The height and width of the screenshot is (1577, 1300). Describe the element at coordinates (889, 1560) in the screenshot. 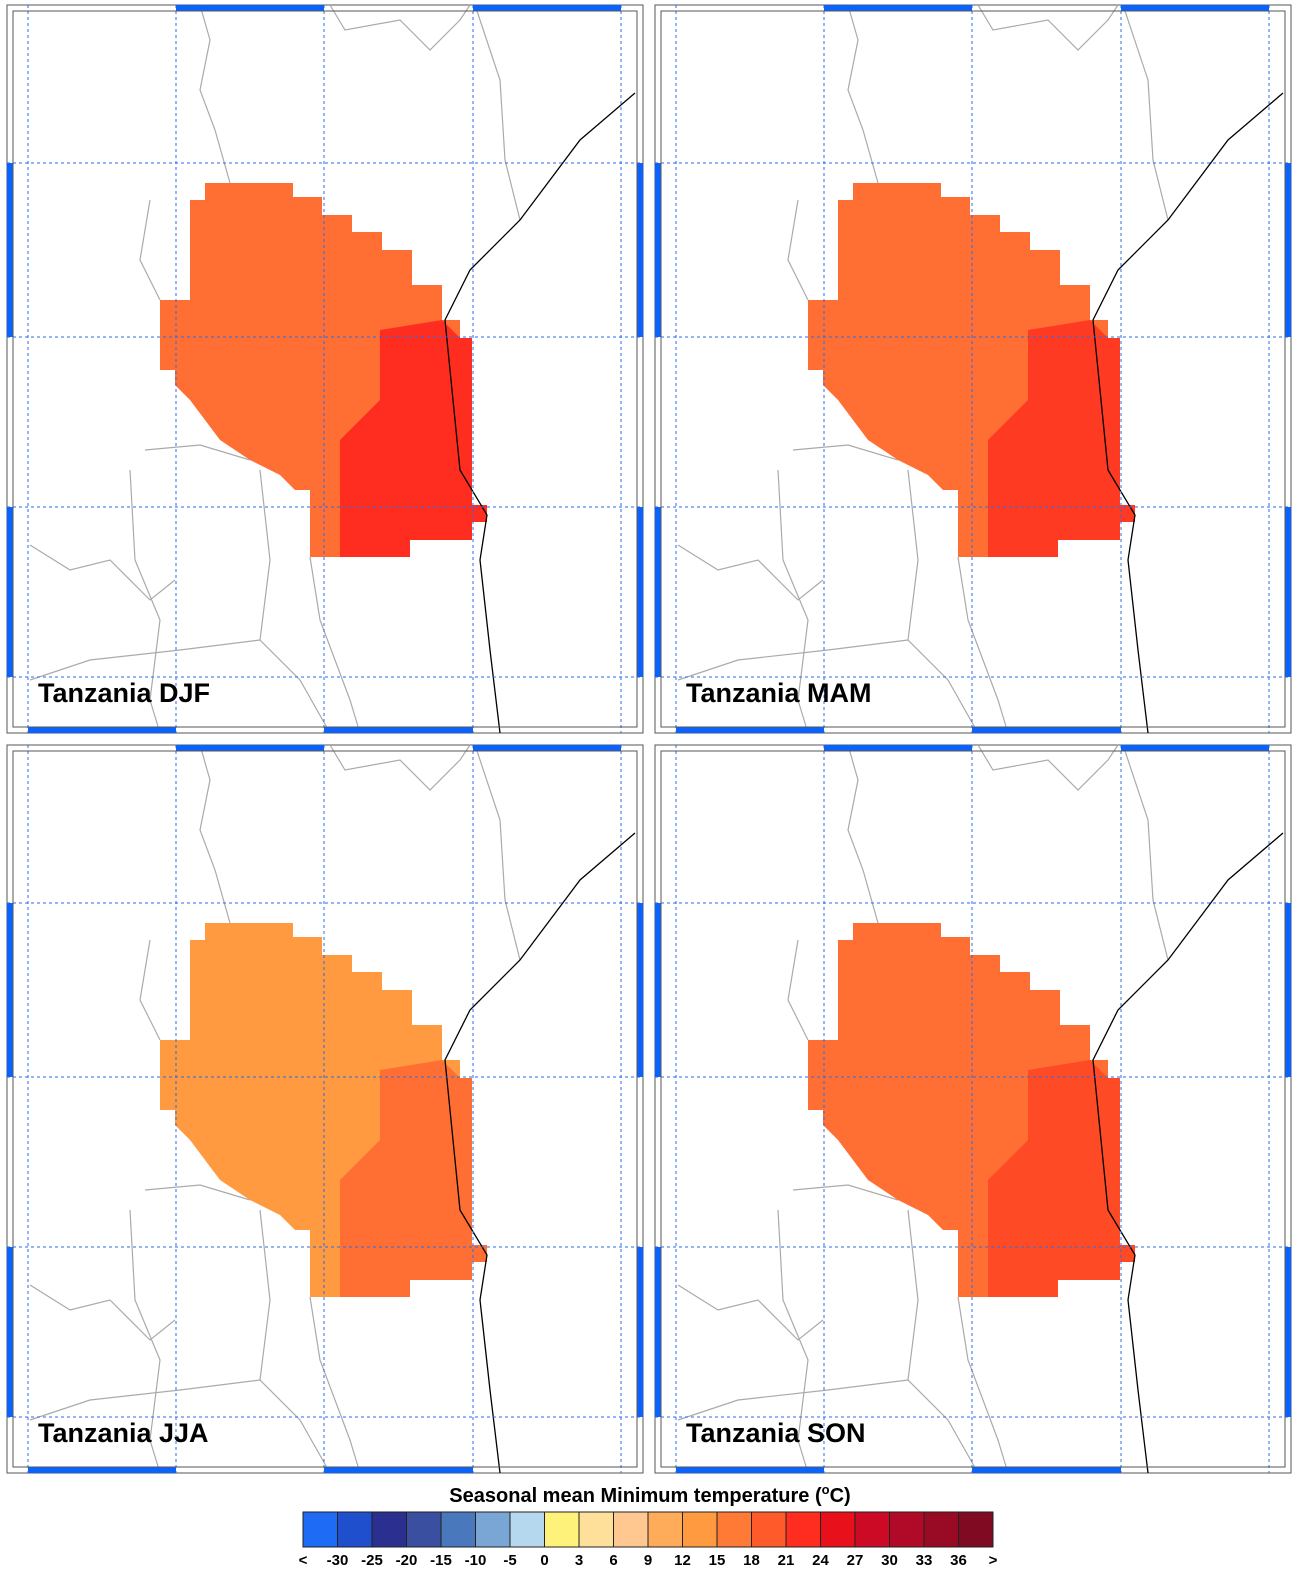

I see `colorbar-label: 30` at that location.